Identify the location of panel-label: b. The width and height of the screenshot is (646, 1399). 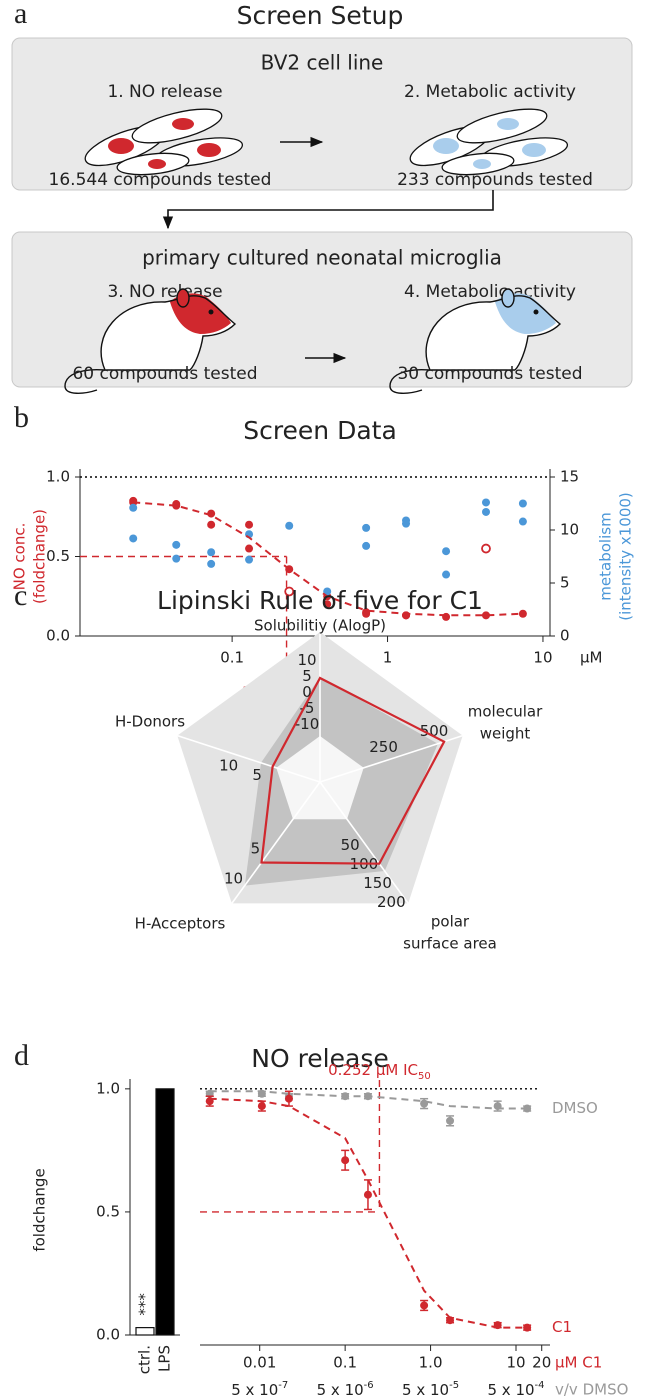
(21, 417).